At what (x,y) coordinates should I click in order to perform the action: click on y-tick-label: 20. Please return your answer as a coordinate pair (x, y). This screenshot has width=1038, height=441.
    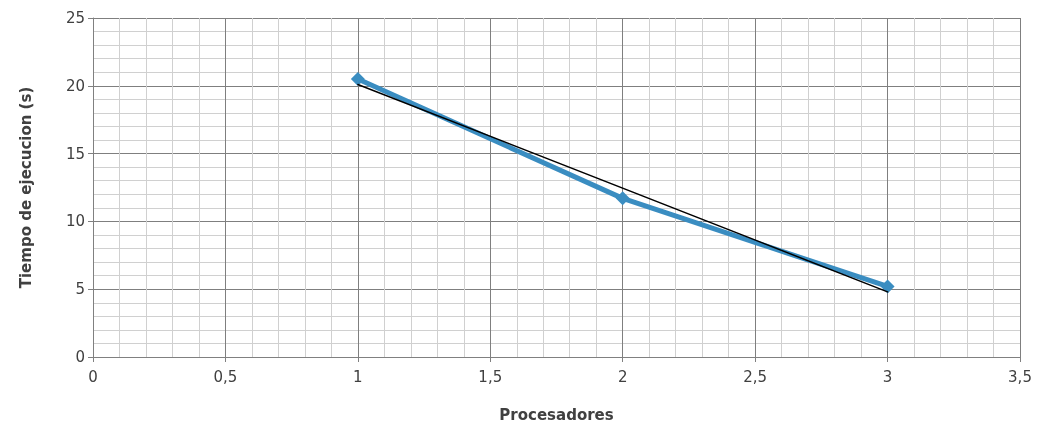
    Looking at the image, I should click on (75, 85).